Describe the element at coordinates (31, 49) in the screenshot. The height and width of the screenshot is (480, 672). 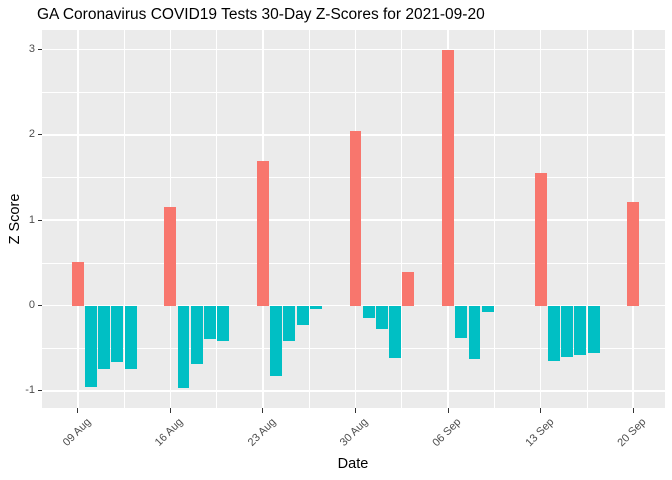
I see `y-tick-label: 3` at that location.